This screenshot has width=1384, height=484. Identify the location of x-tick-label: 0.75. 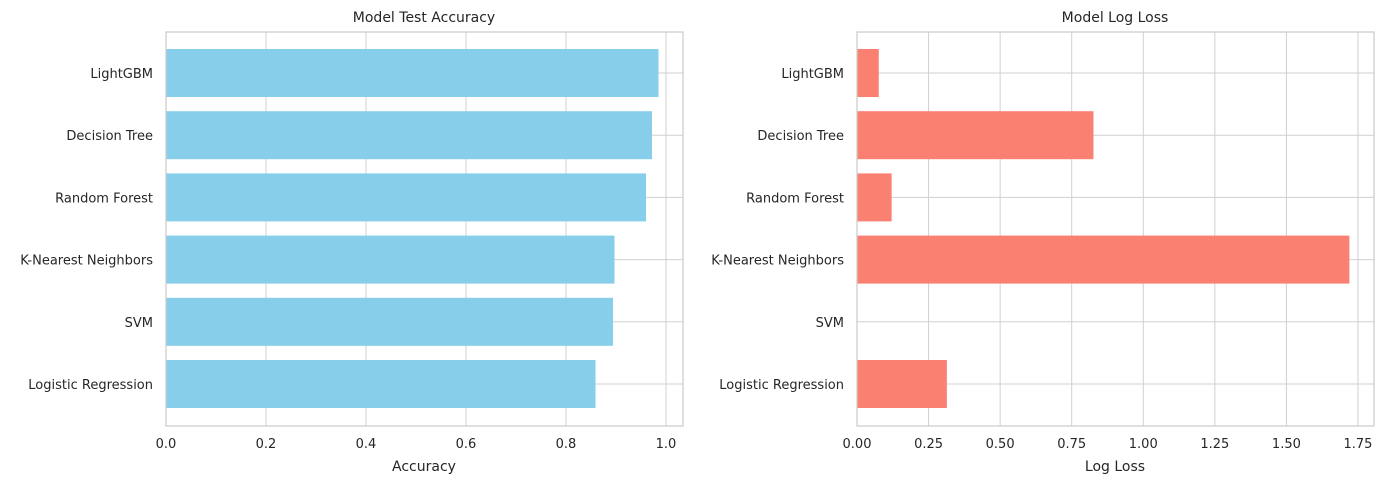
(1071, 444).